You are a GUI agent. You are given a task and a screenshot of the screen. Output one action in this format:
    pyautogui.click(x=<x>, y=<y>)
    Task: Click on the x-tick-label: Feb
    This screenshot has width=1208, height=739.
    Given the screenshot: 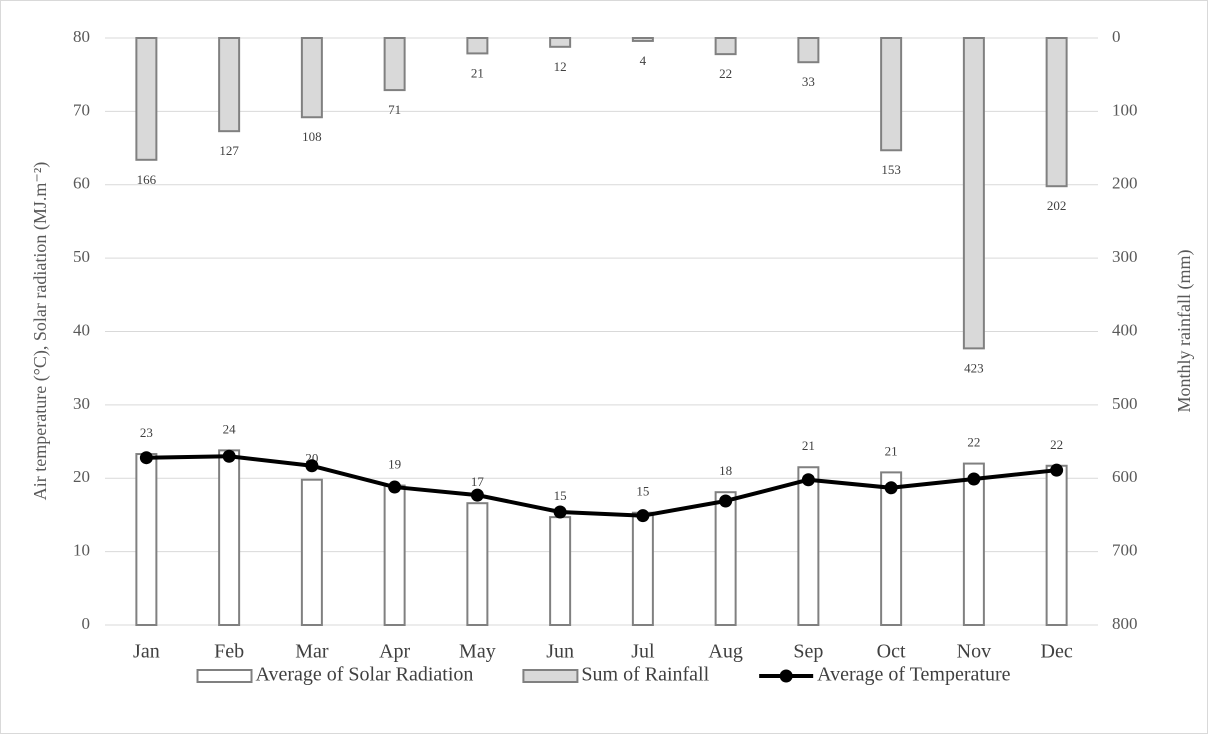 What is the action you would take?
    pyautogui.click(x=229, y=652)
    